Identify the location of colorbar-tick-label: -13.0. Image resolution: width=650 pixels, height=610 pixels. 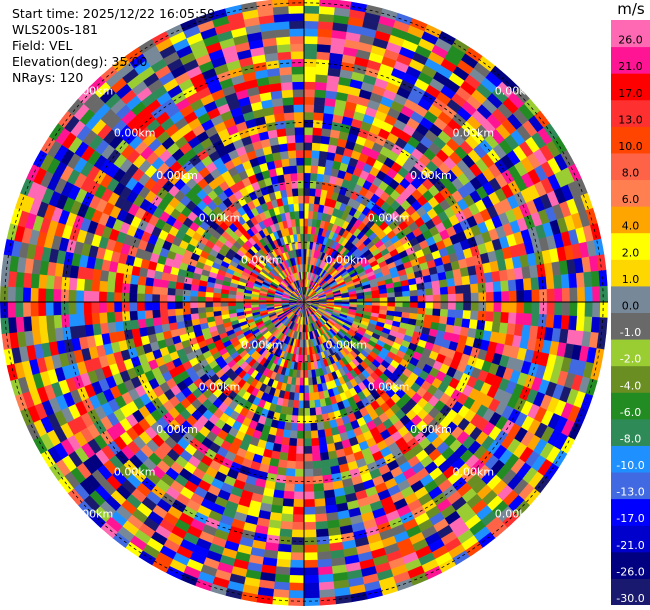
(630, 492).